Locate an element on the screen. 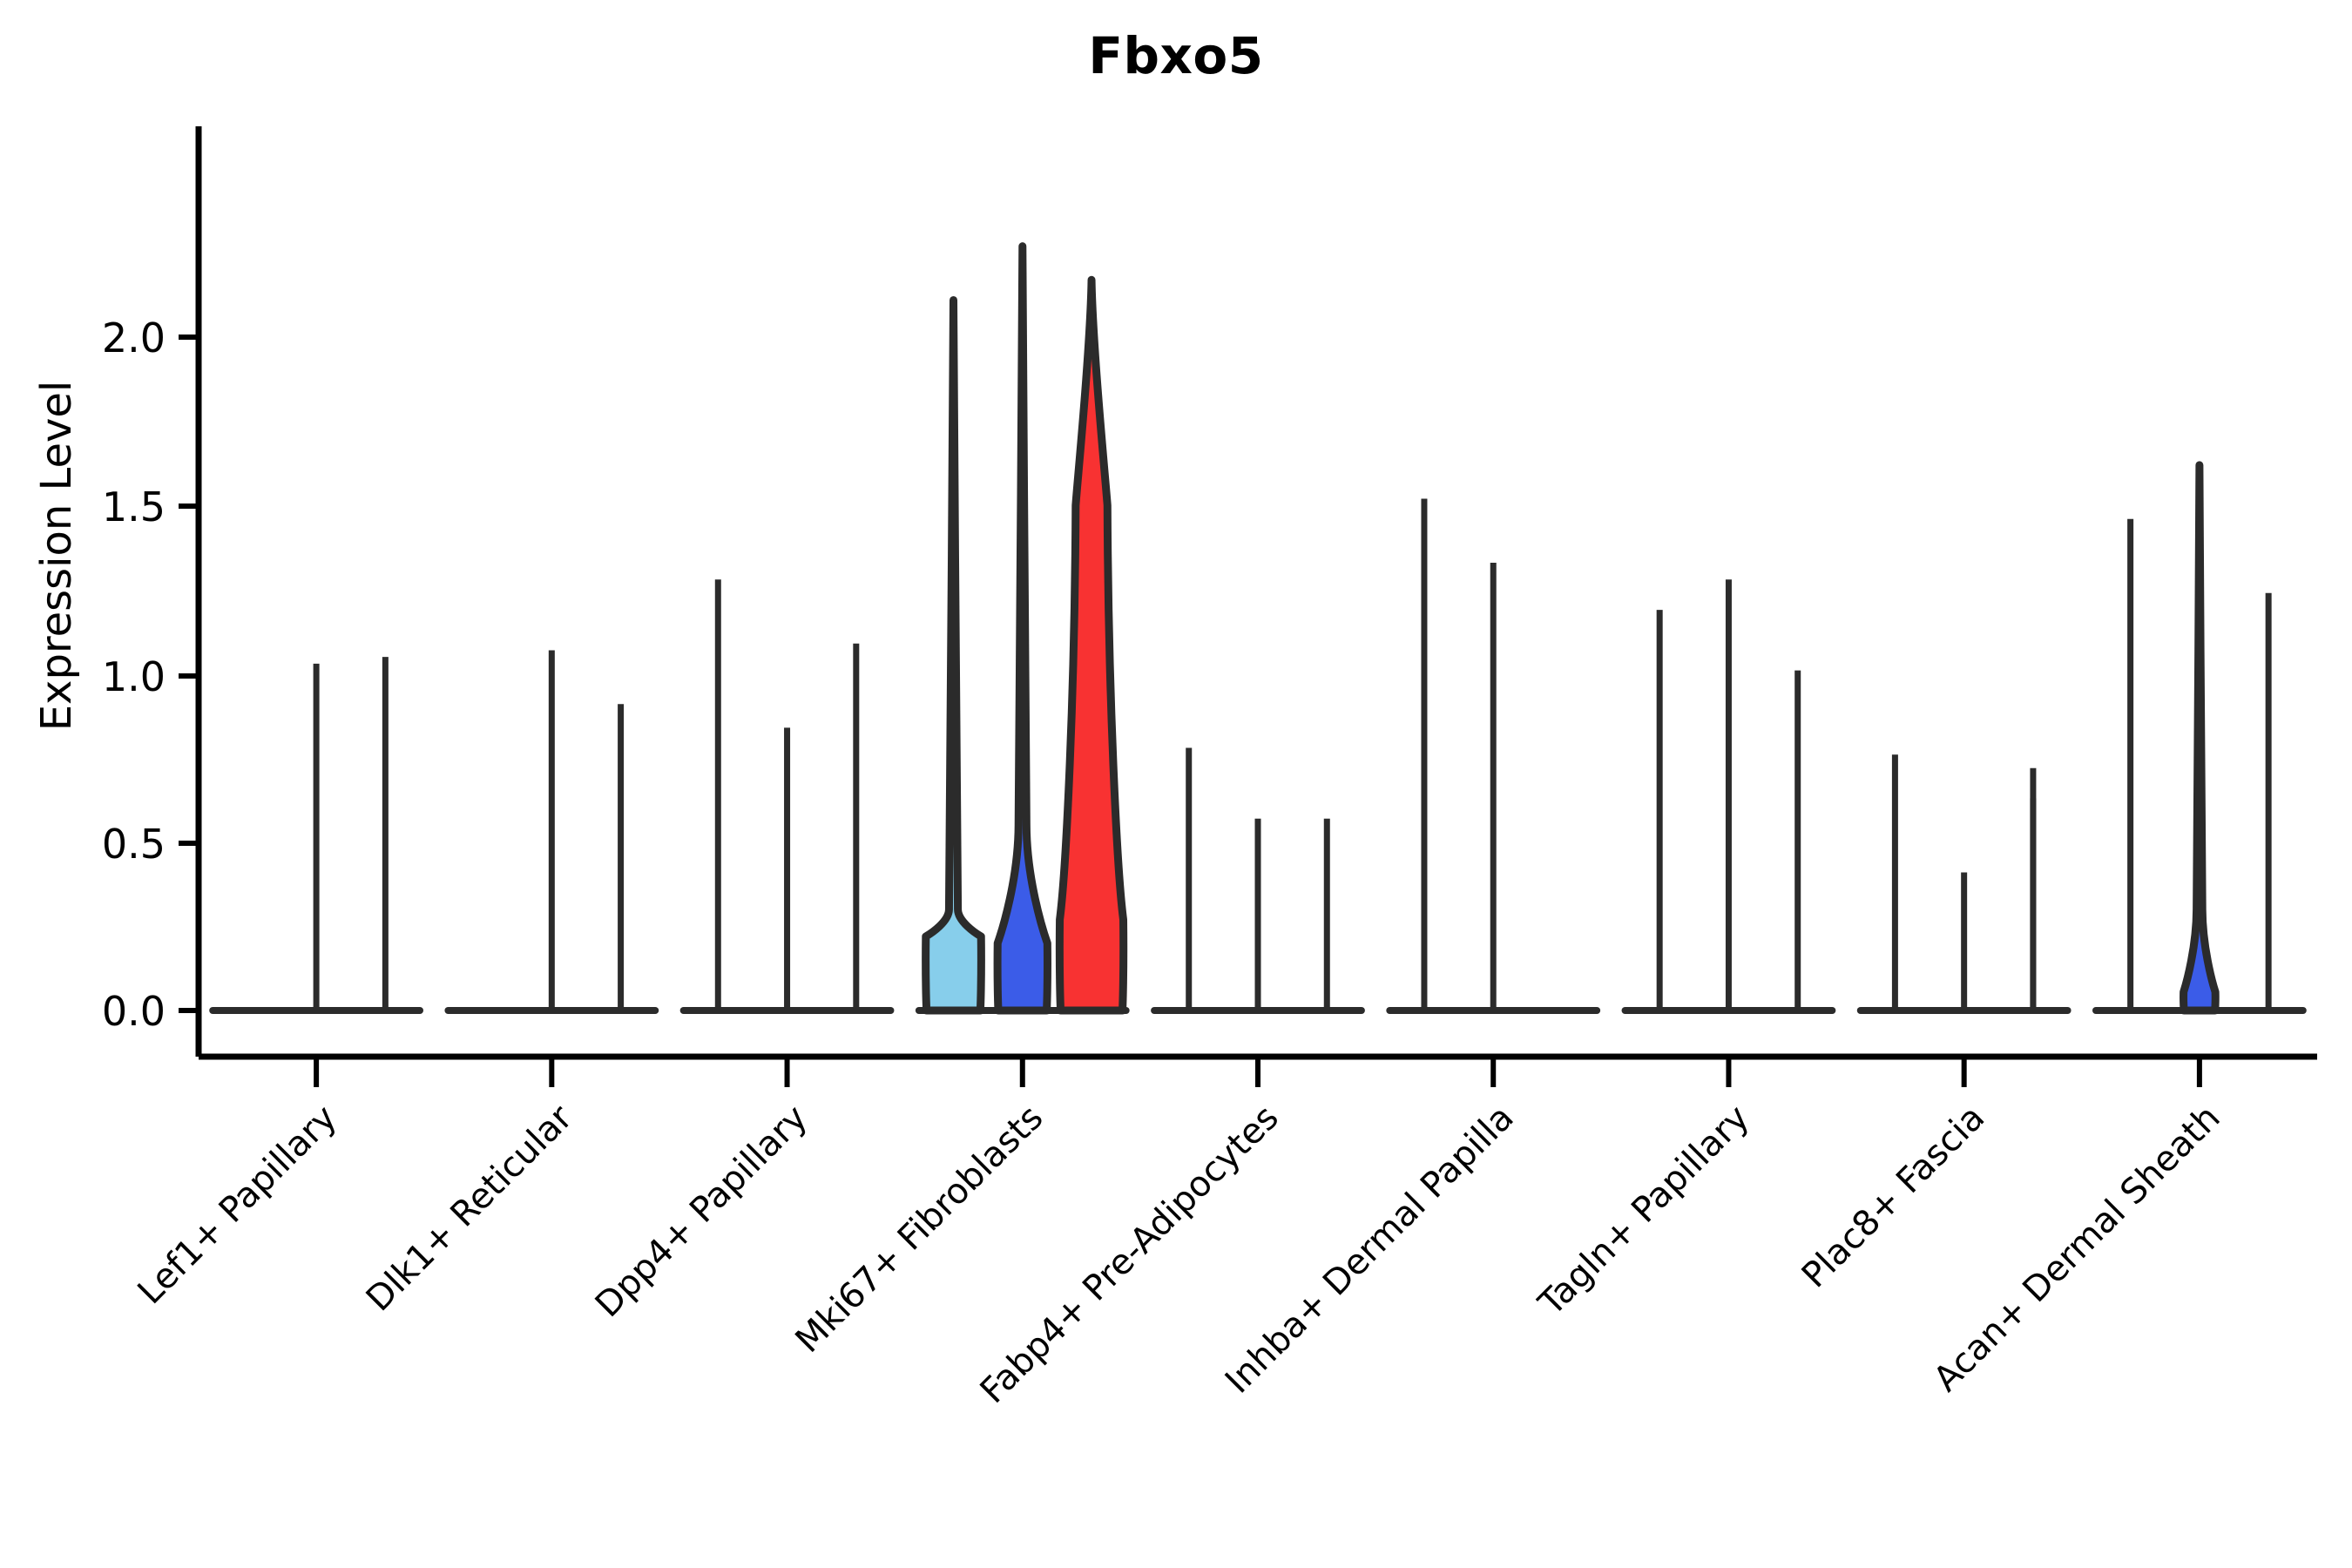 The image size is (2352, 1568). ytick-3: 1.5 is located at coordinates (134, 507).